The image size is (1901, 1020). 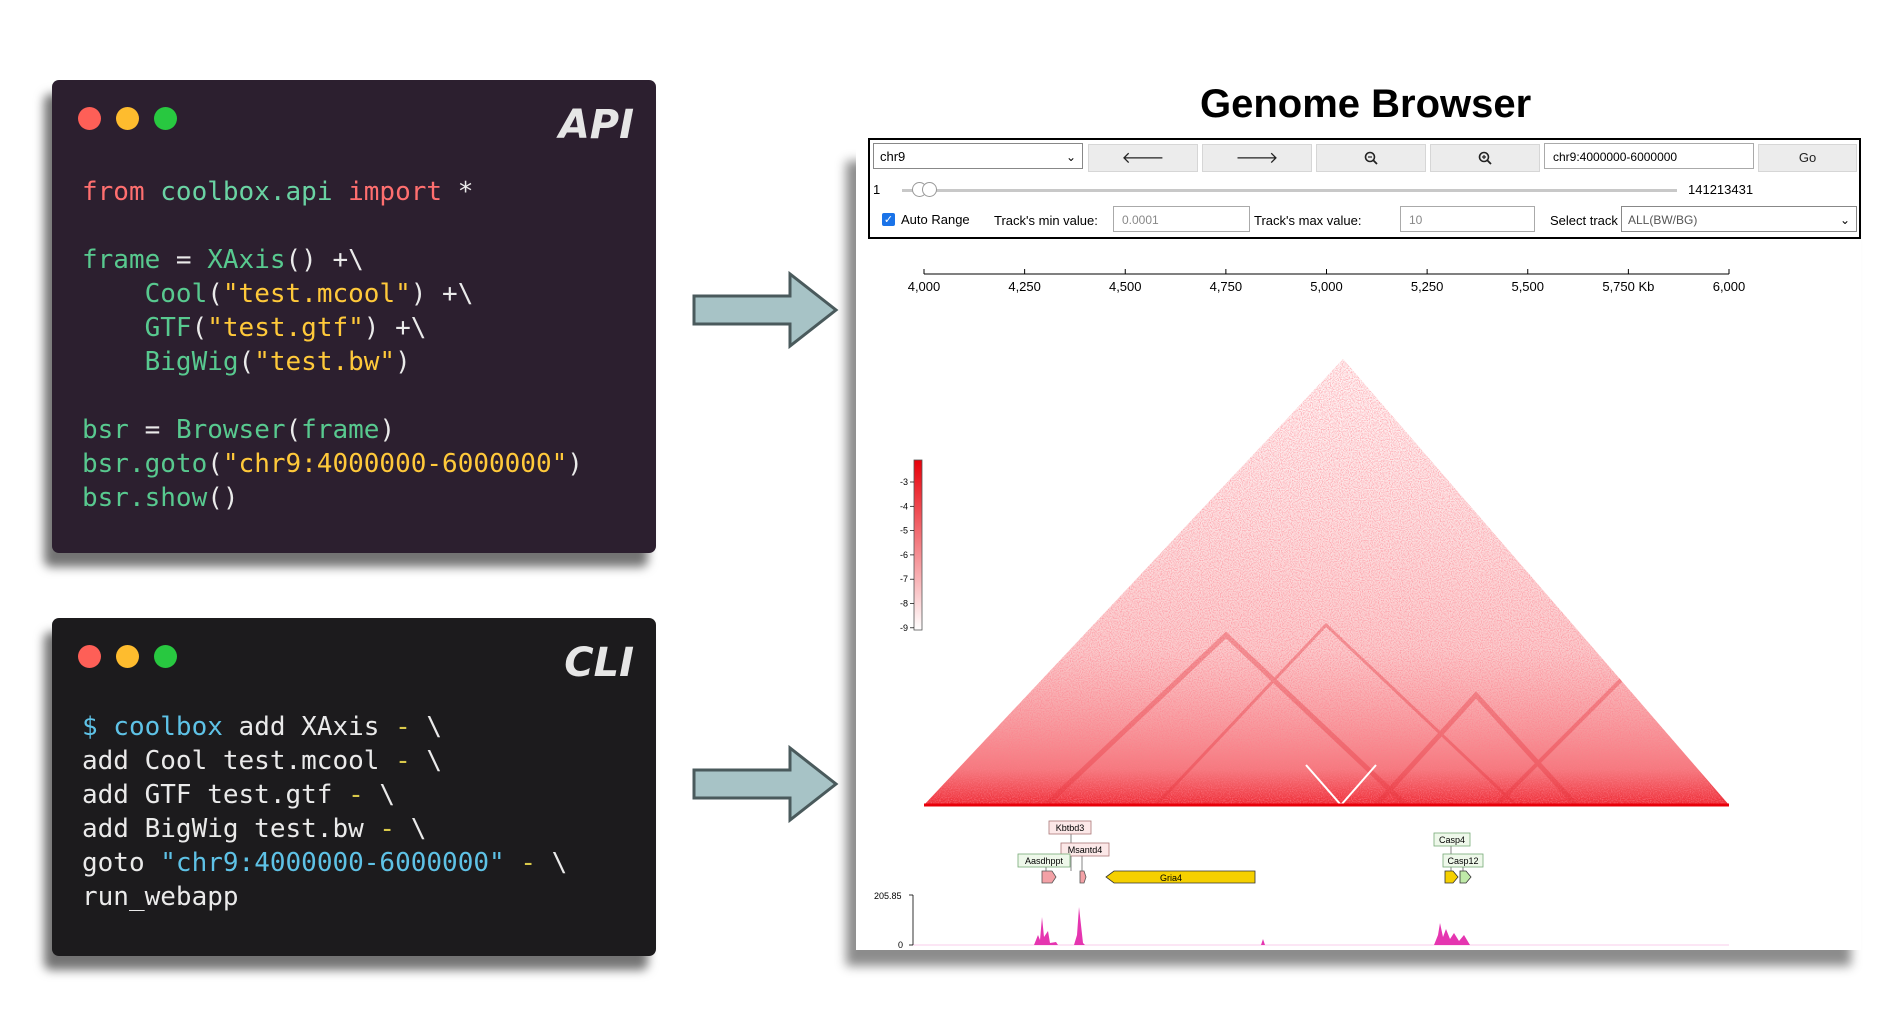 I want to click on gene-aasdhppt-label: Aasdhppt, so click(x=1044, y=861).